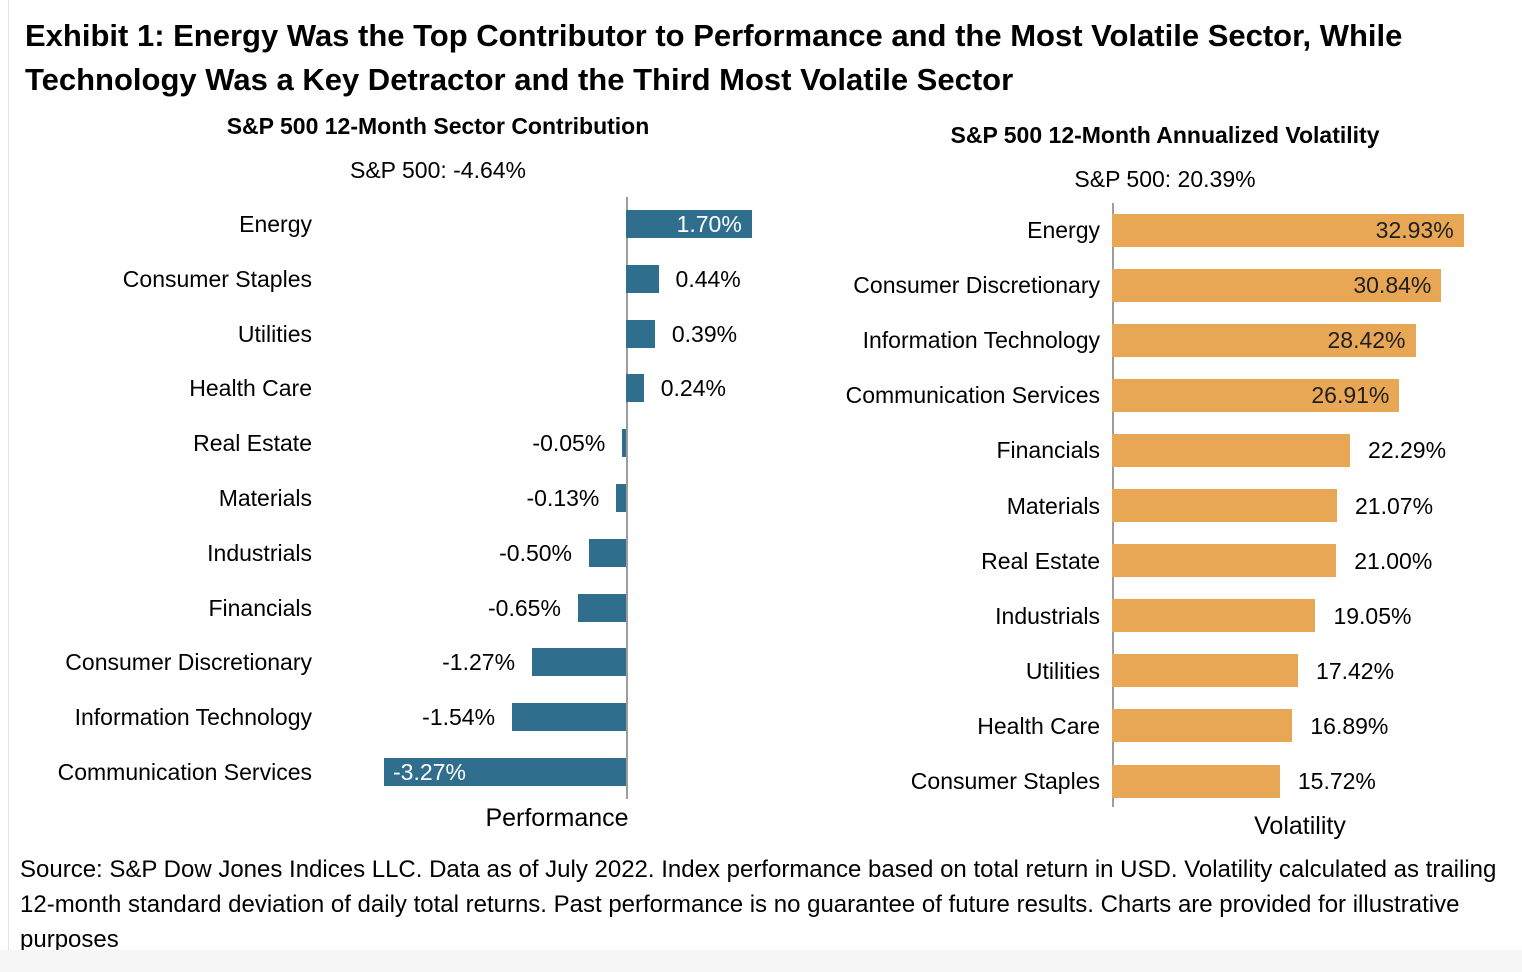 The width and height of the screenshot is (1522, 972). I want to click on contribution-value-label: 1.70%, so click(709, 224).